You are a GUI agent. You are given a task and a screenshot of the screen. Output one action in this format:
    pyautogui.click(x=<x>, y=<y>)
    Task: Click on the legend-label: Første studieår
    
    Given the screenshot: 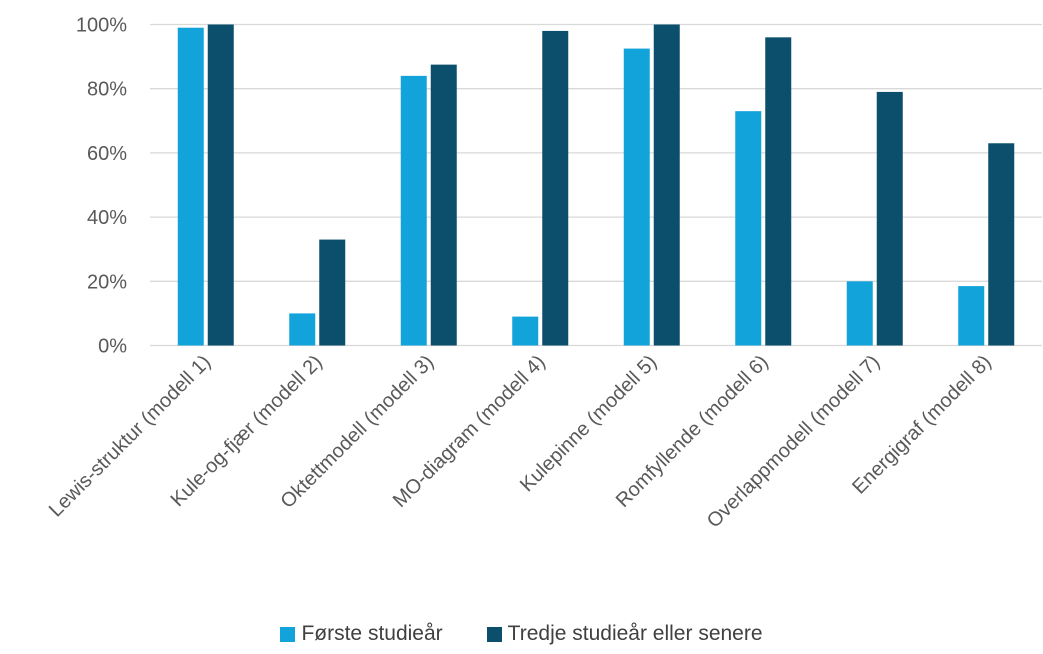 What is the action you would take?
    pyautogui.click(x=372, y=633)
    